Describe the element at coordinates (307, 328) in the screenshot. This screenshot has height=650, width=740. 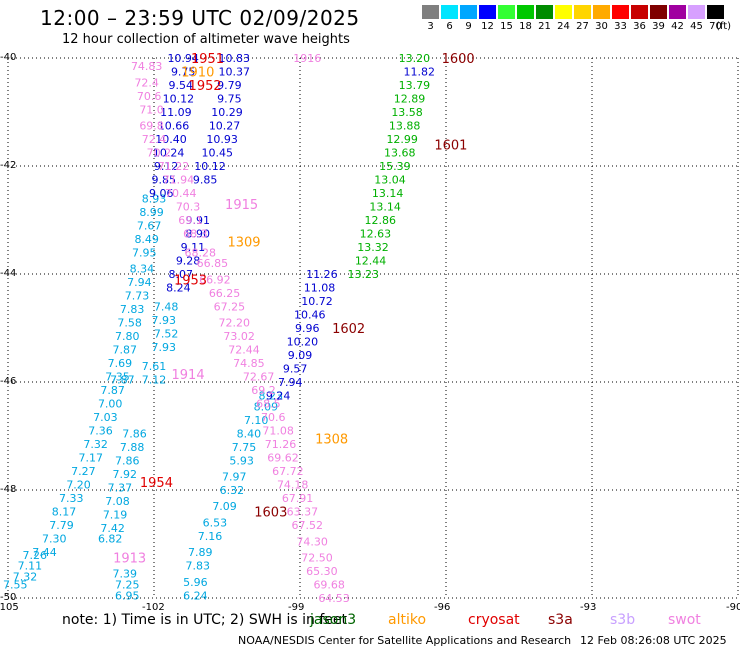
I see `wave-height-value: 9.96` at that location.